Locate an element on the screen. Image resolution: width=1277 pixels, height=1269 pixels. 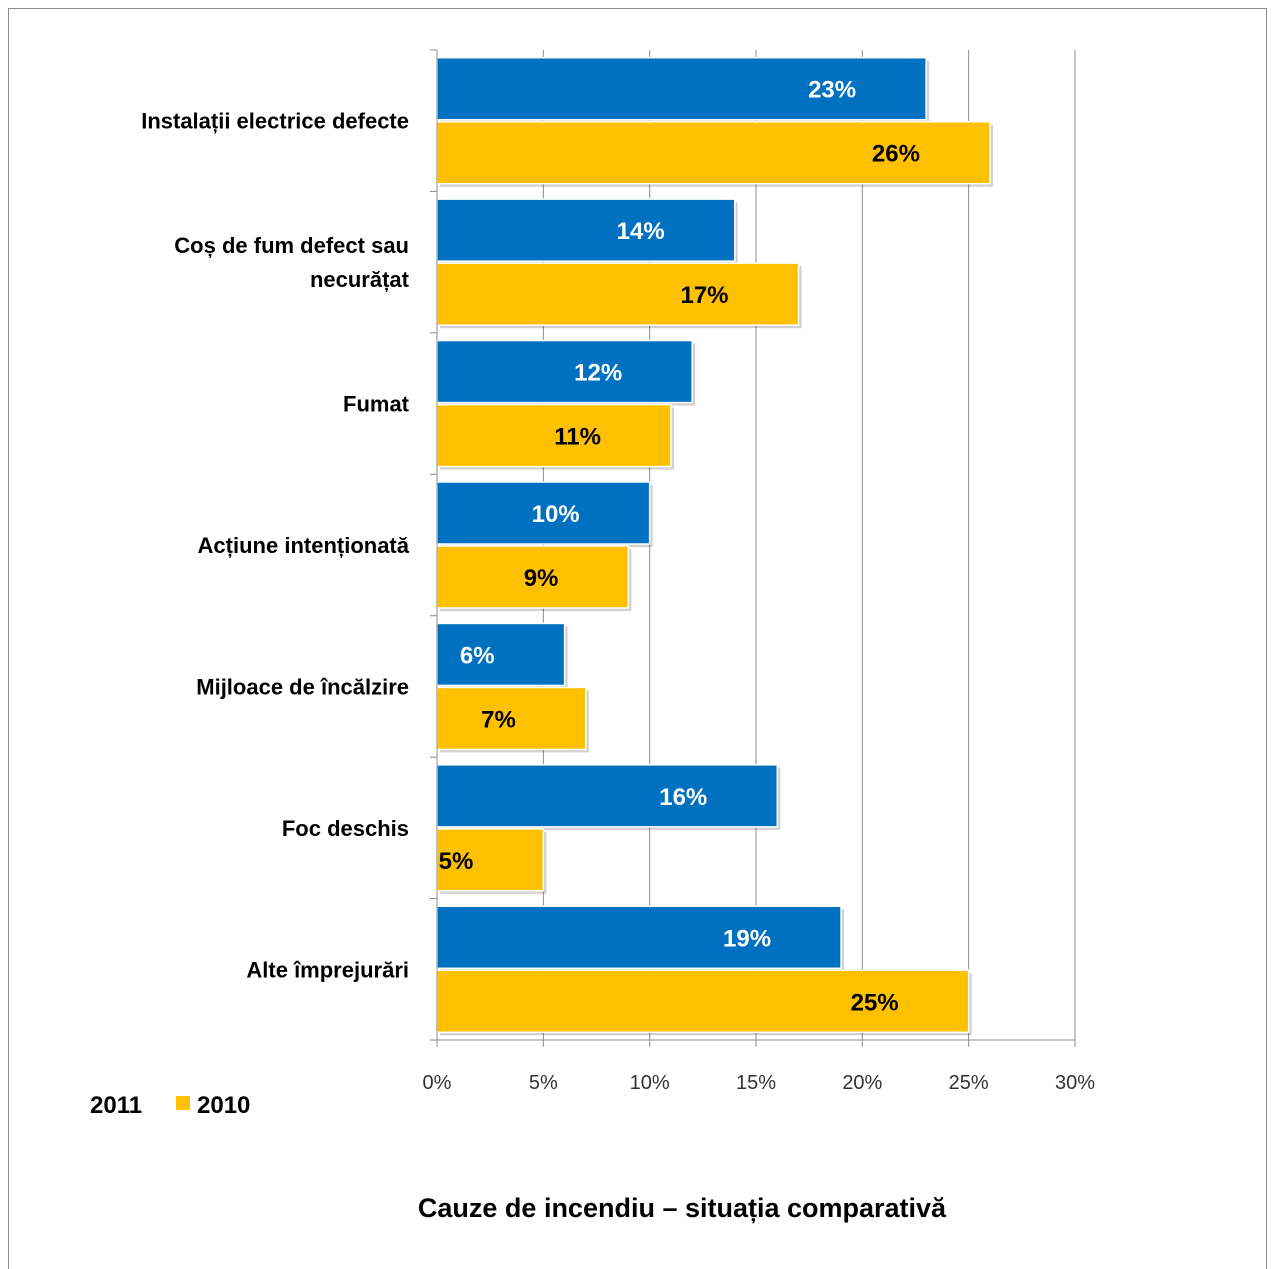
bar-value-label: 19% is located at coordinates (747, 938).